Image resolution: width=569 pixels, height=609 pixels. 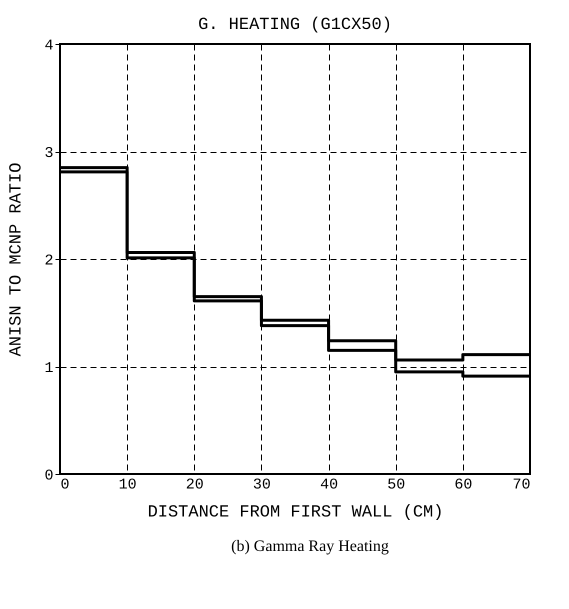 What do you see at coordinates (65, 485) in the screenshot?
I see `x-tick-label: 0` at bounding box center [65, 485].